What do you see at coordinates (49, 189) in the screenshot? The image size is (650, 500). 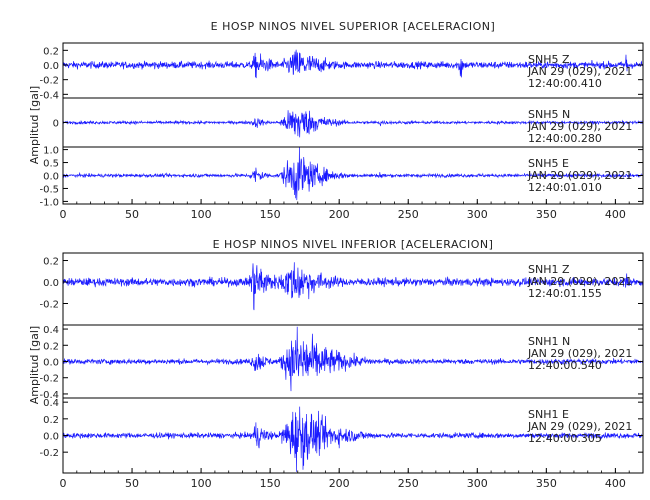 I see `y-tick-label: -0.5` at bounding box center [49, 189].